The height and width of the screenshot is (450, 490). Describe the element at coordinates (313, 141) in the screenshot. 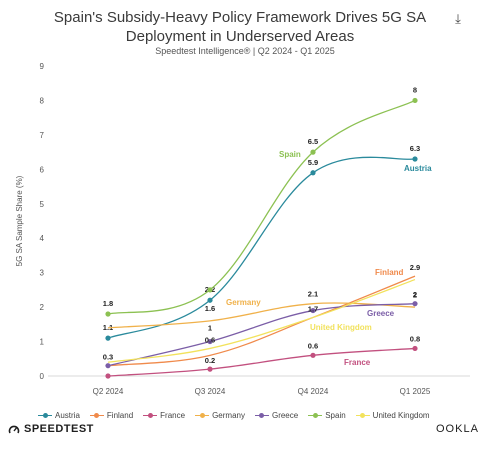

I see `data-label: 6.5` at that location.